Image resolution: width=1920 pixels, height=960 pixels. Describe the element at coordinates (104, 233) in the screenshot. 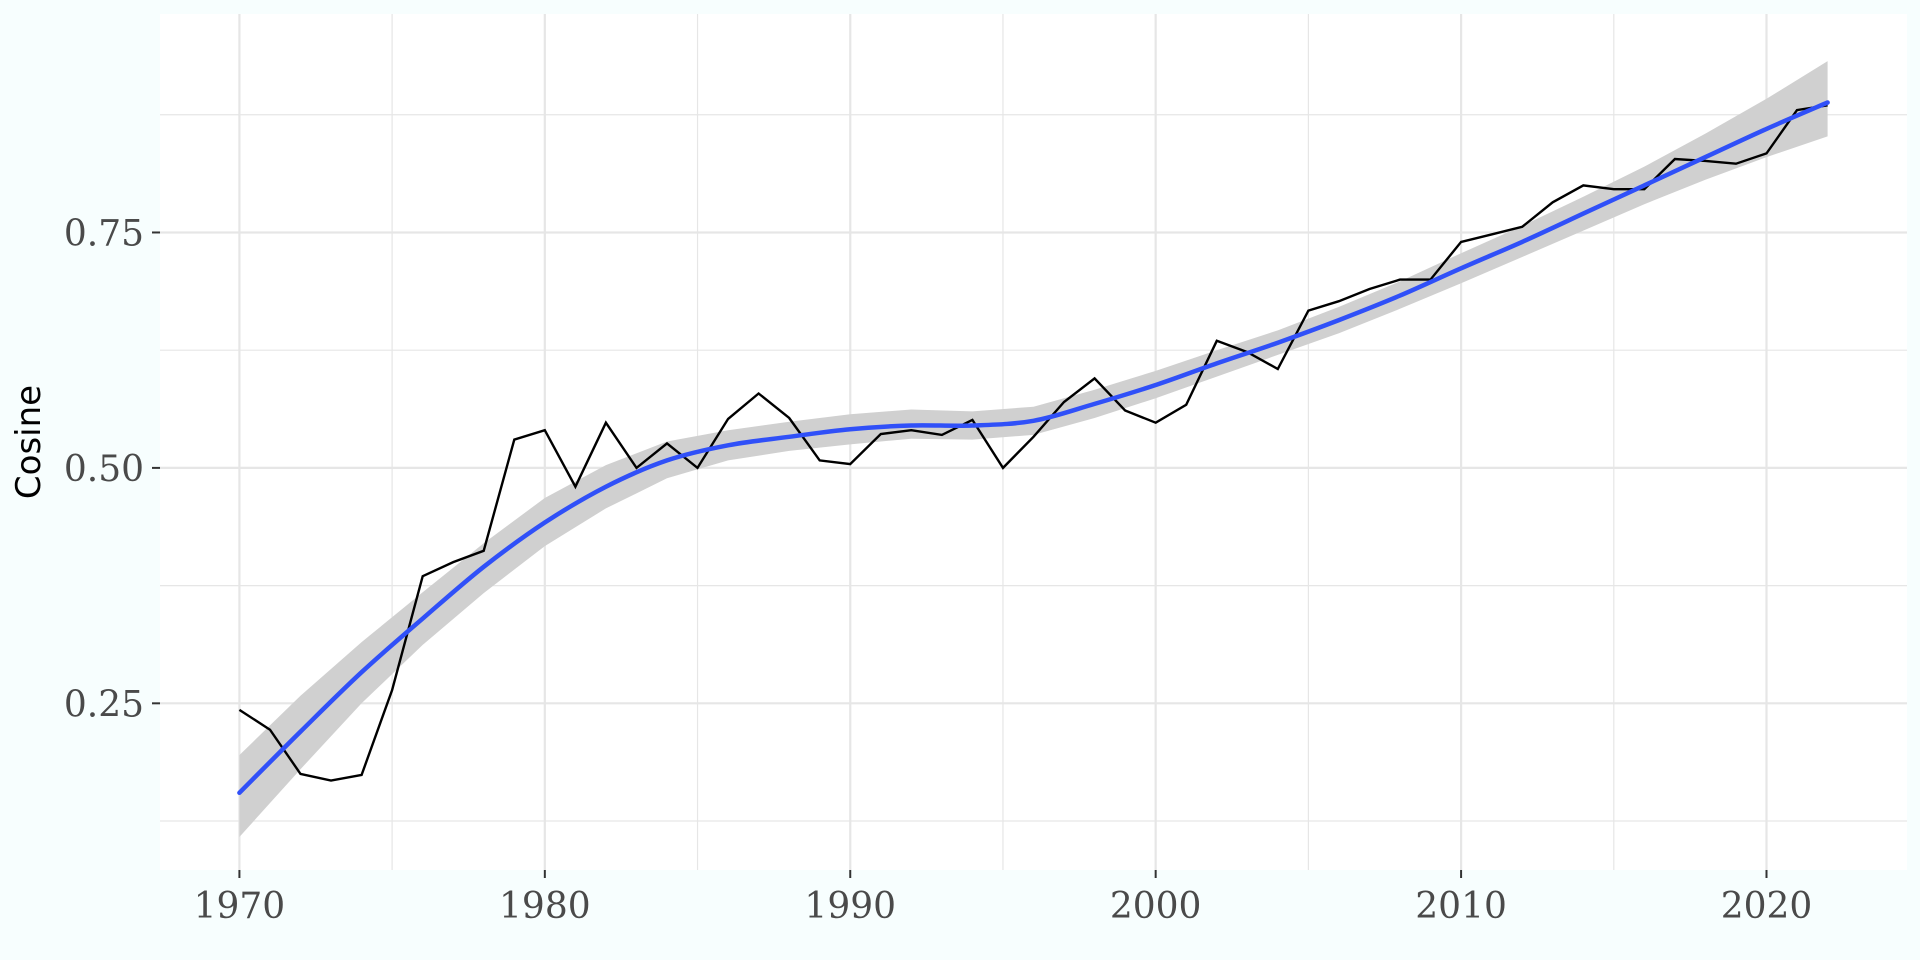

I see `y-tick-label: 0.75` at that location.